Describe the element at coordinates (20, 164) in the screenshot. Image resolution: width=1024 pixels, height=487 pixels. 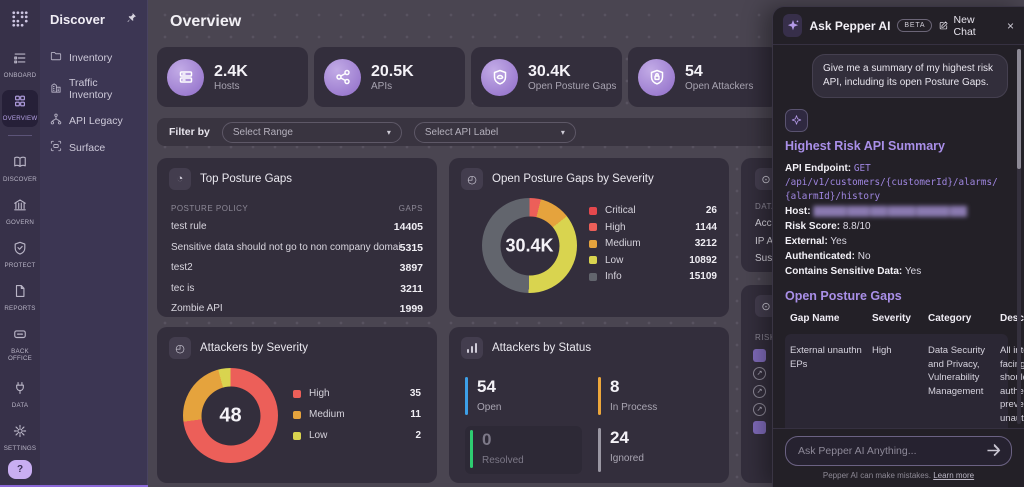
I see `discover-icon` at that location.